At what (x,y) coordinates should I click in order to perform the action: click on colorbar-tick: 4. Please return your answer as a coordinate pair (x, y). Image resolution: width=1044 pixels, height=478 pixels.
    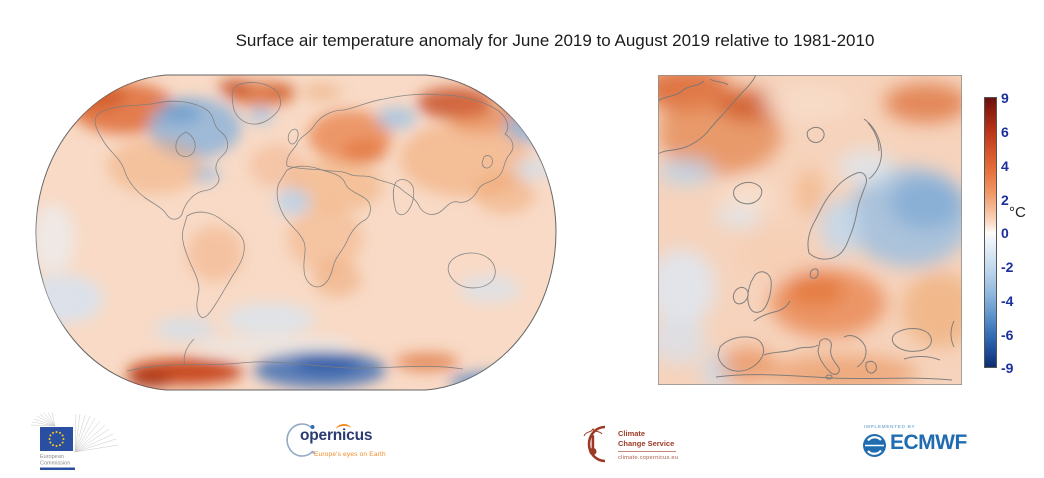
    Looking at the image, I should click on (1005, 166).